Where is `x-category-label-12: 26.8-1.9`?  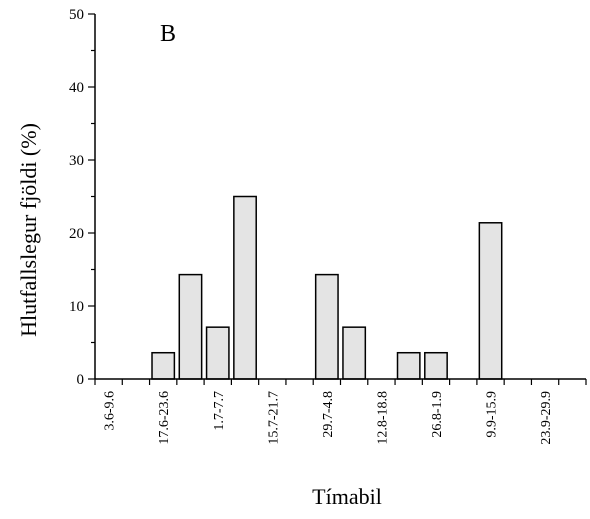 x-category-label-12: 26.8-1.9 is located at coordinates (437, 414).